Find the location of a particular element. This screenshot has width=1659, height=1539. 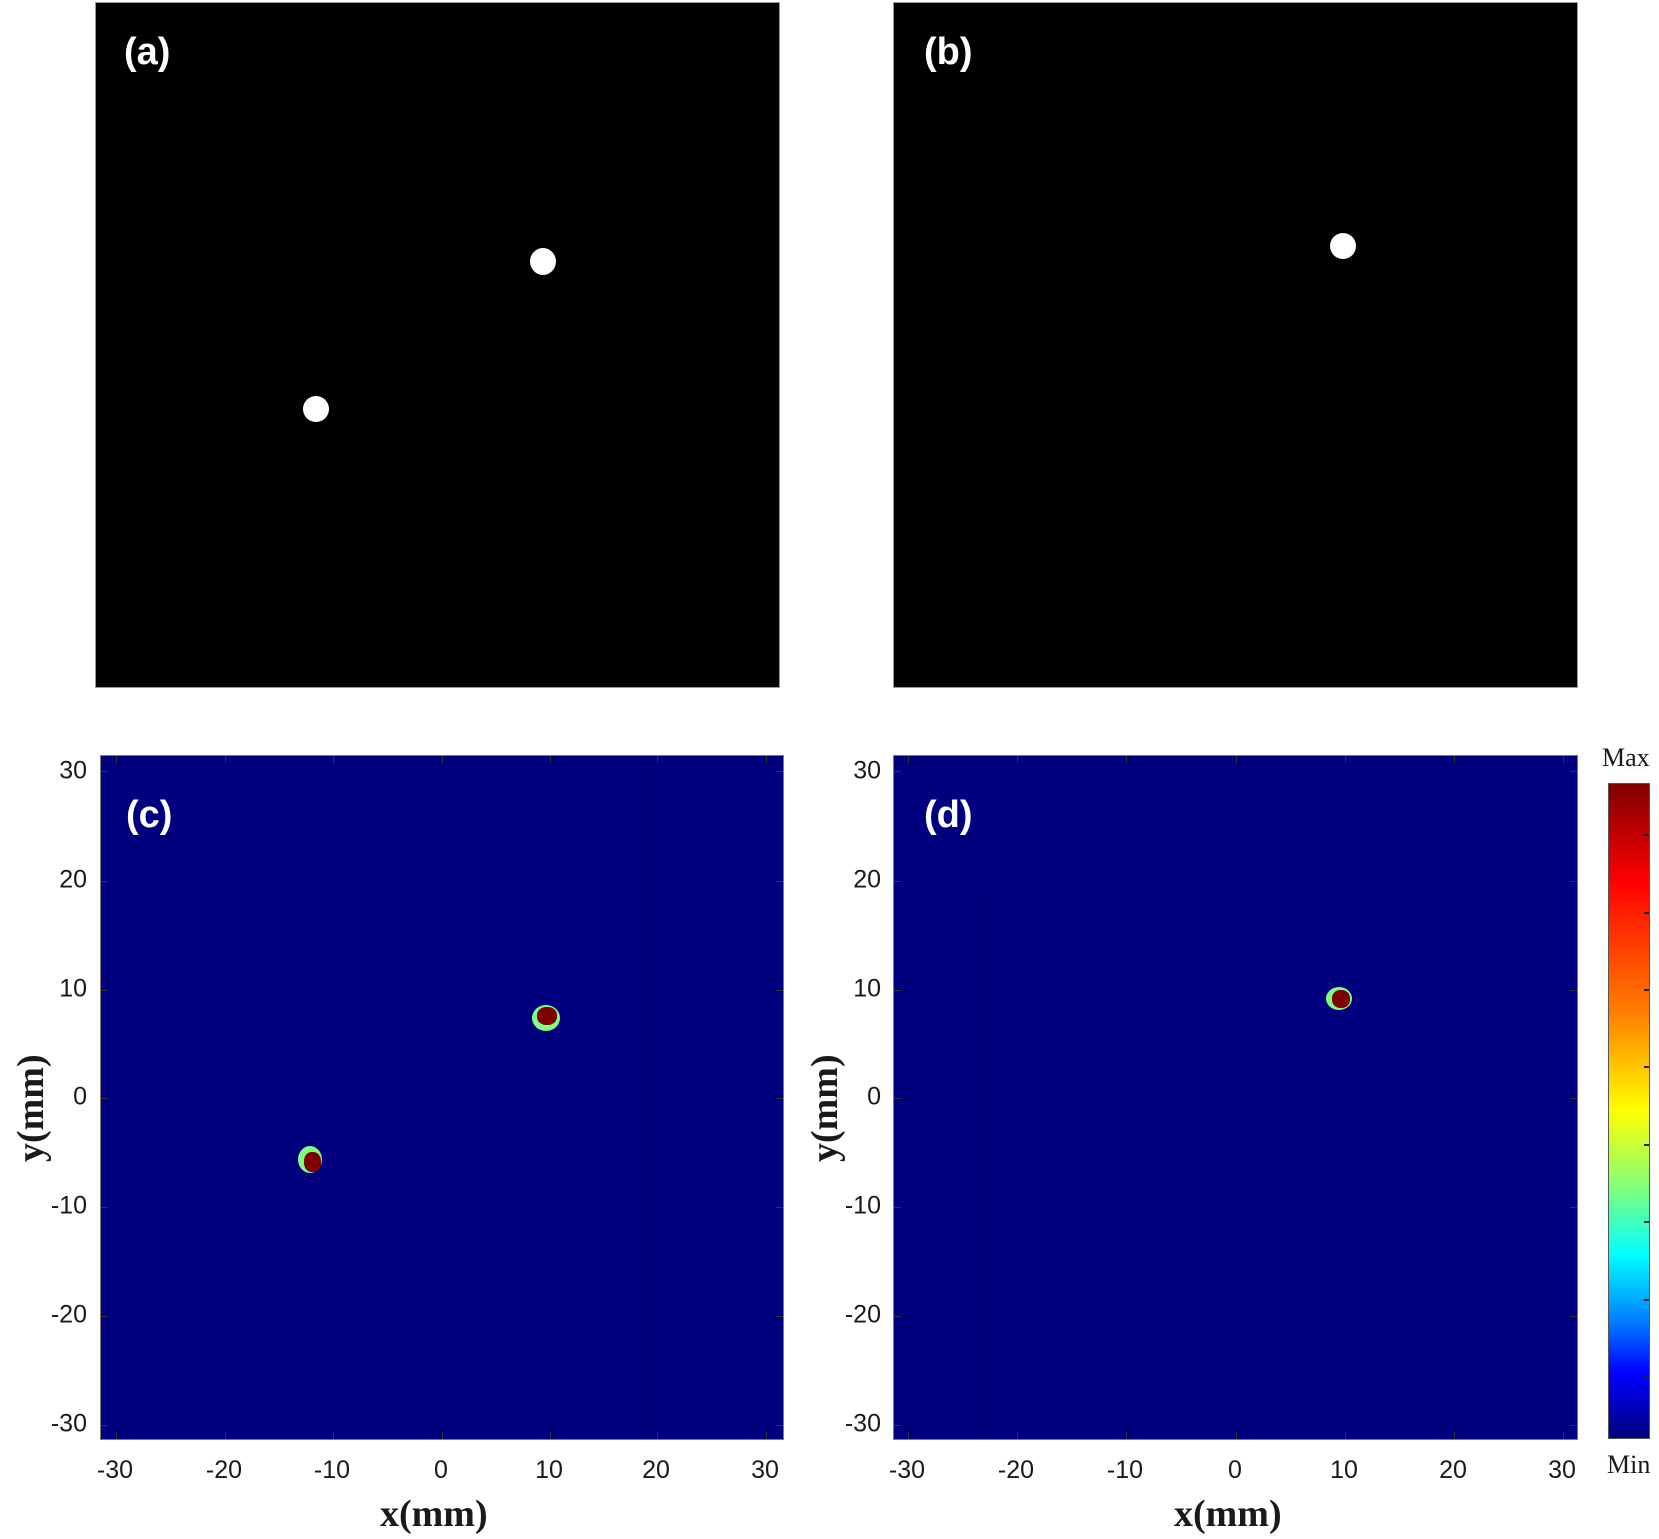

panel-b-label: (b) is located at coordinates (948, 52).